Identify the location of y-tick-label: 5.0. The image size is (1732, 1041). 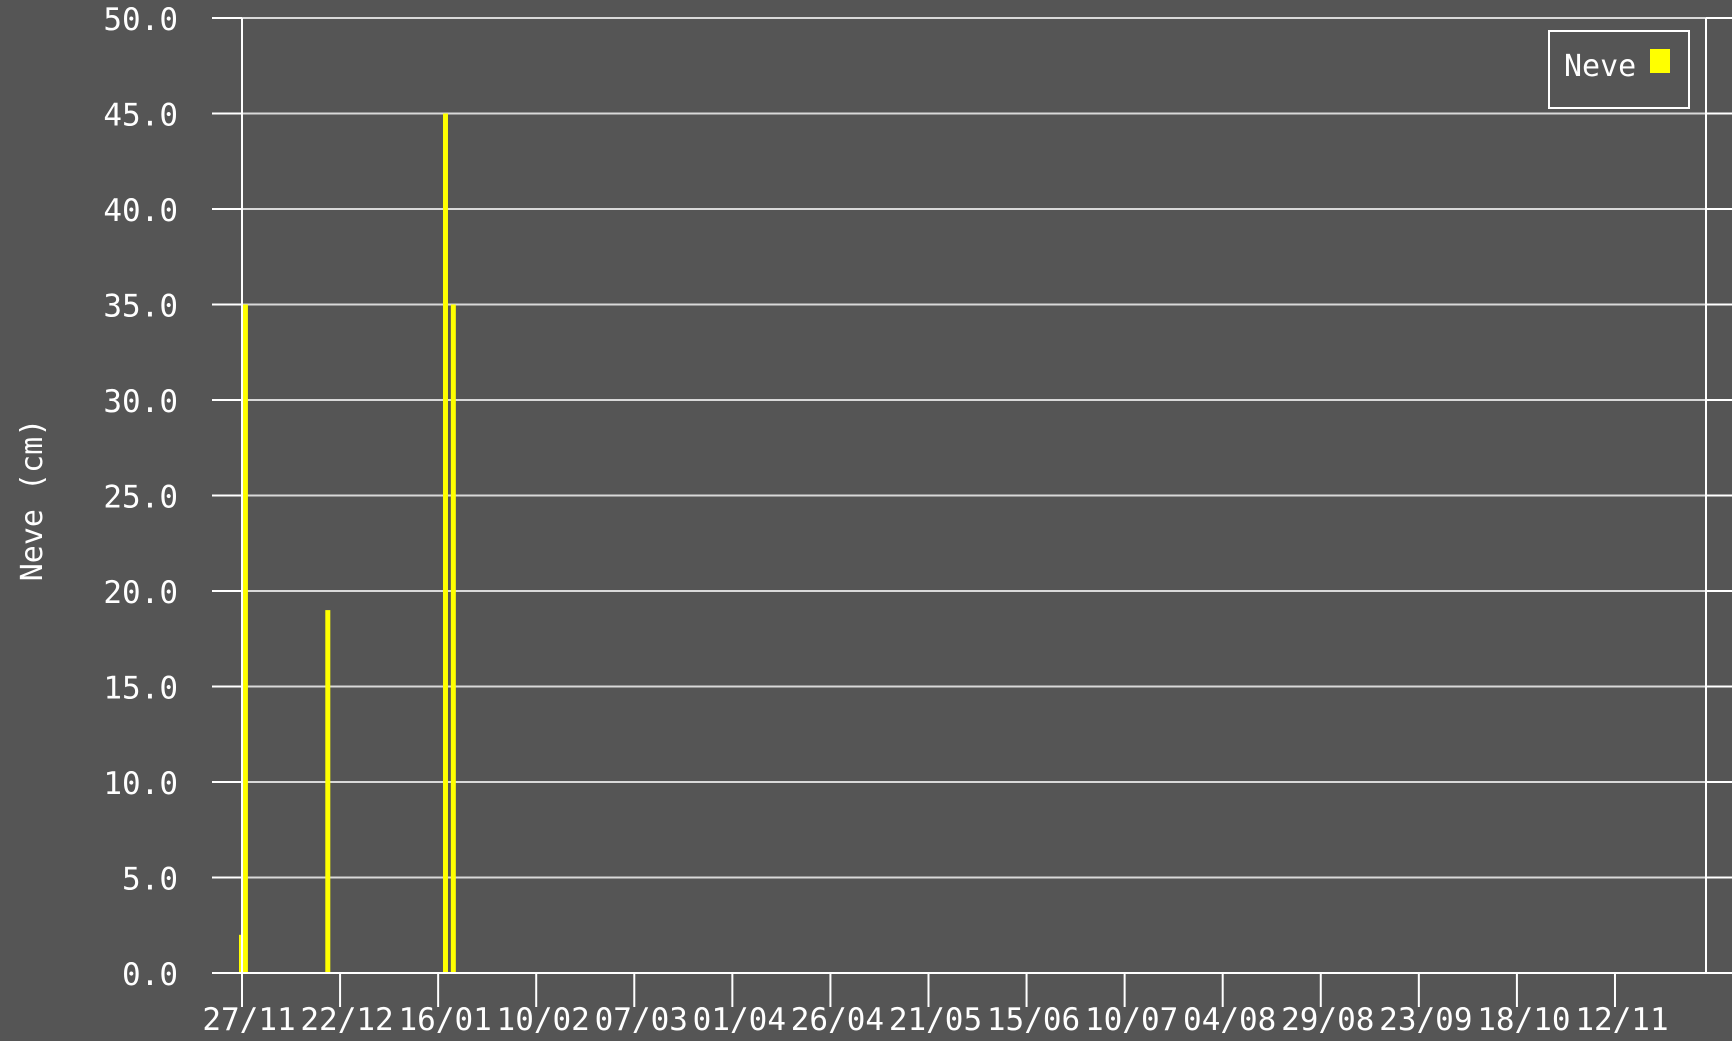
(150, 880).